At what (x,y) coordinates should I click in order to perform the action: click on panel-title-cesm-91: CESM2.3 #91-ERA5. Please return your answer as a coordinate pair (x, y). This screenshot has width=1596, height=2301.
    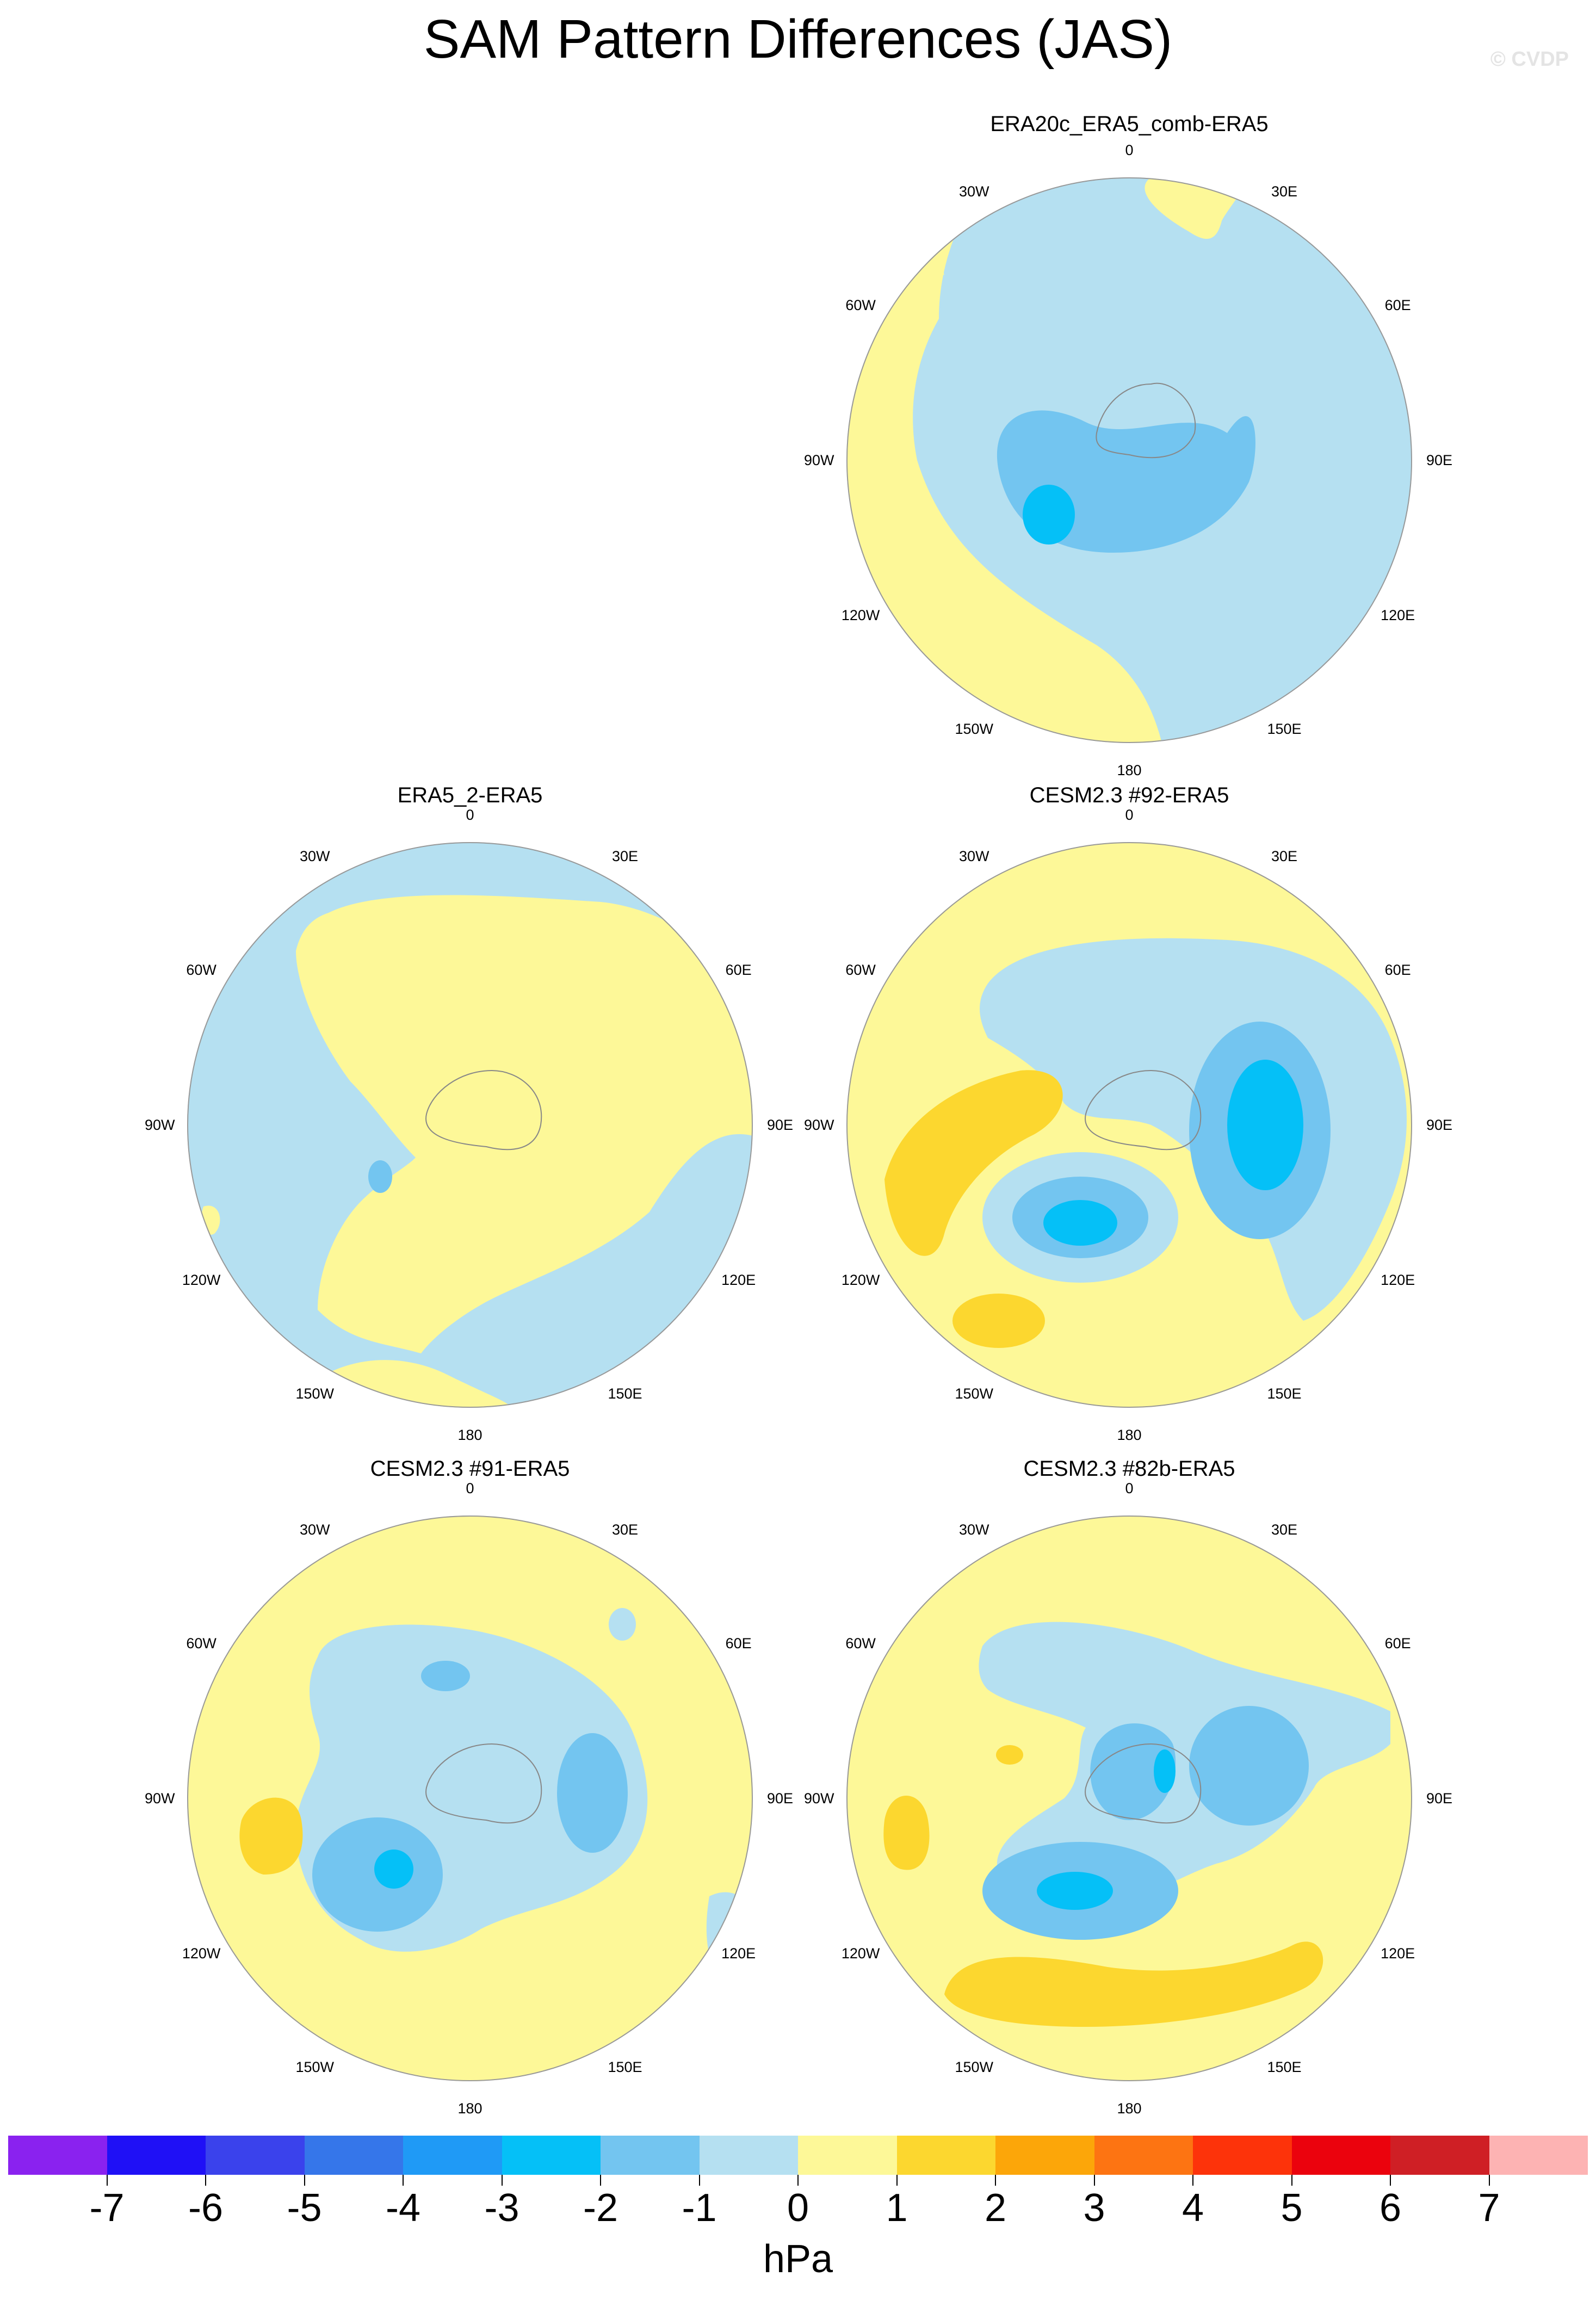
    Looking at the image, I should click on (470, 1469).